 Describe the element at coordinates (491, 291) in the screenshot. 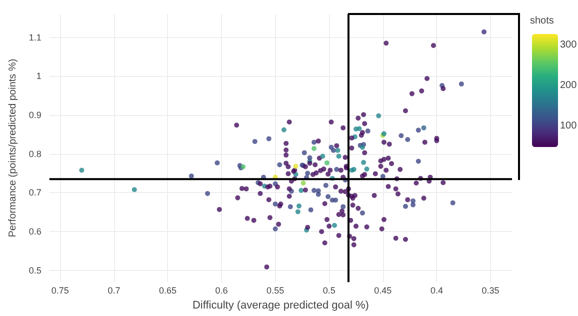

I see `x-tick-label: 0.35` at that location.